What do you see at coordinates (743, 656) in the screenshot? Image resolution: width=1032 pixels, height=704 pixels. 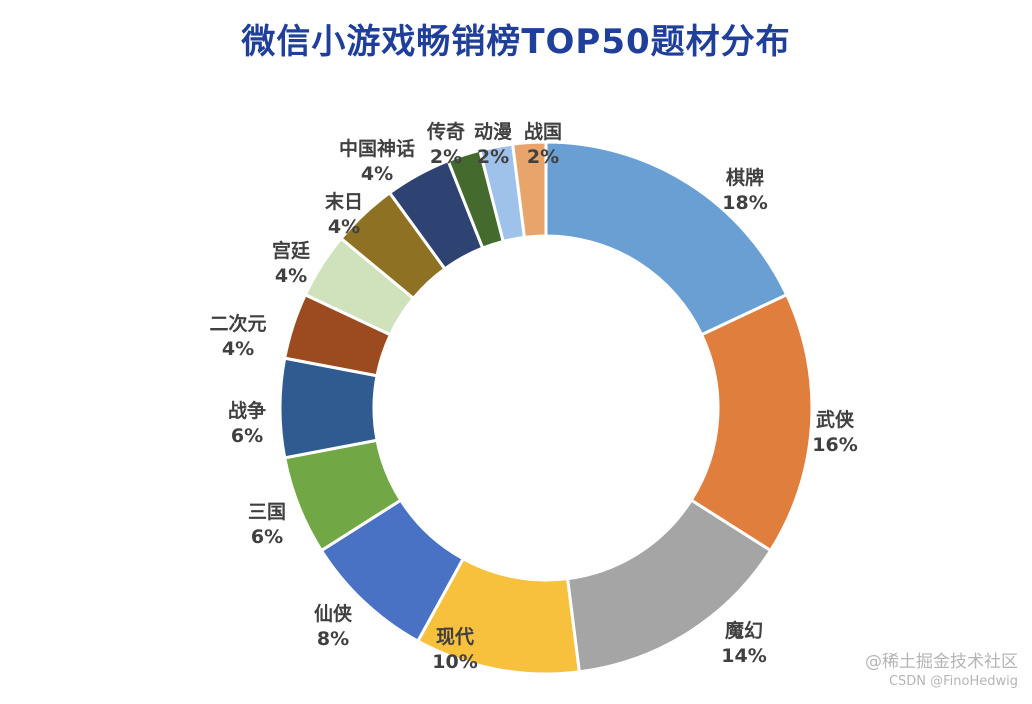 I see `slice-value-label: 14%` at bounding box center [743, 656].